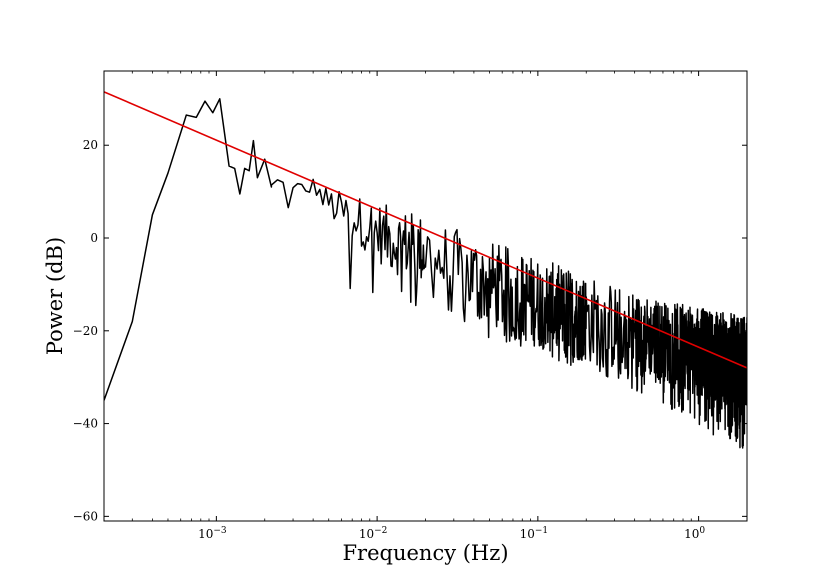  What do you see at coordinates (90, 145) in the screenshot?
I see `y-tick-label: 20` at bounding box center [90, 145].